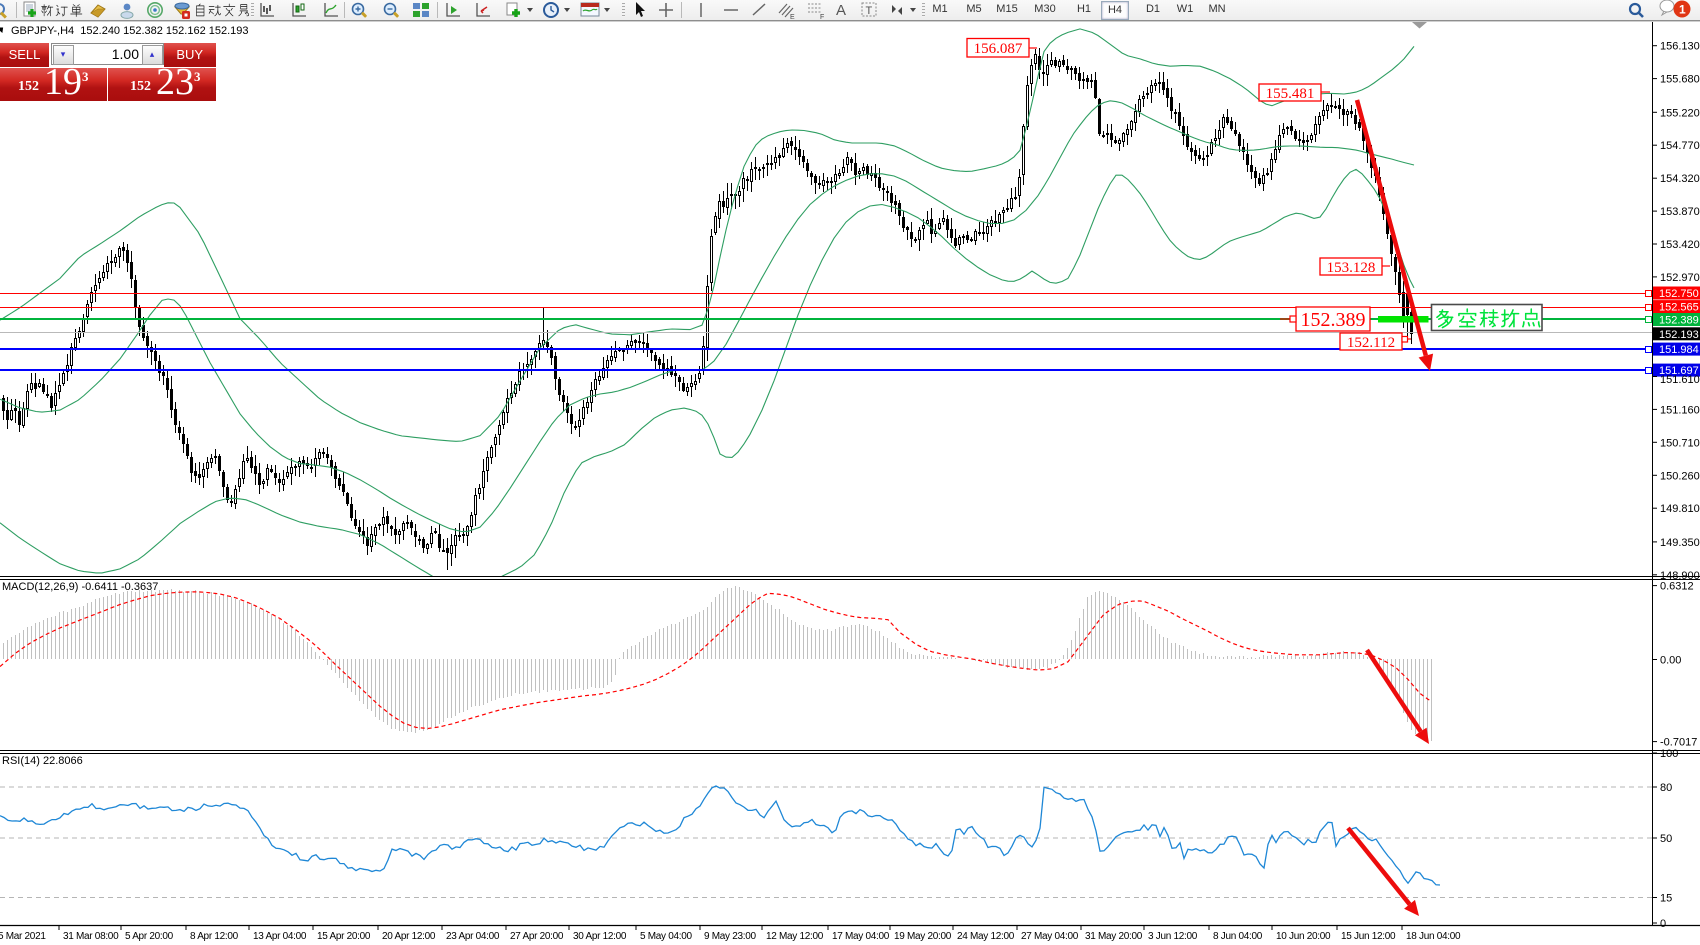 This screenshot has width=1700, height=945. Describe the element at coordinates (1680, 47) in the screenshot. I see `svg-text: 156.130` at that location.